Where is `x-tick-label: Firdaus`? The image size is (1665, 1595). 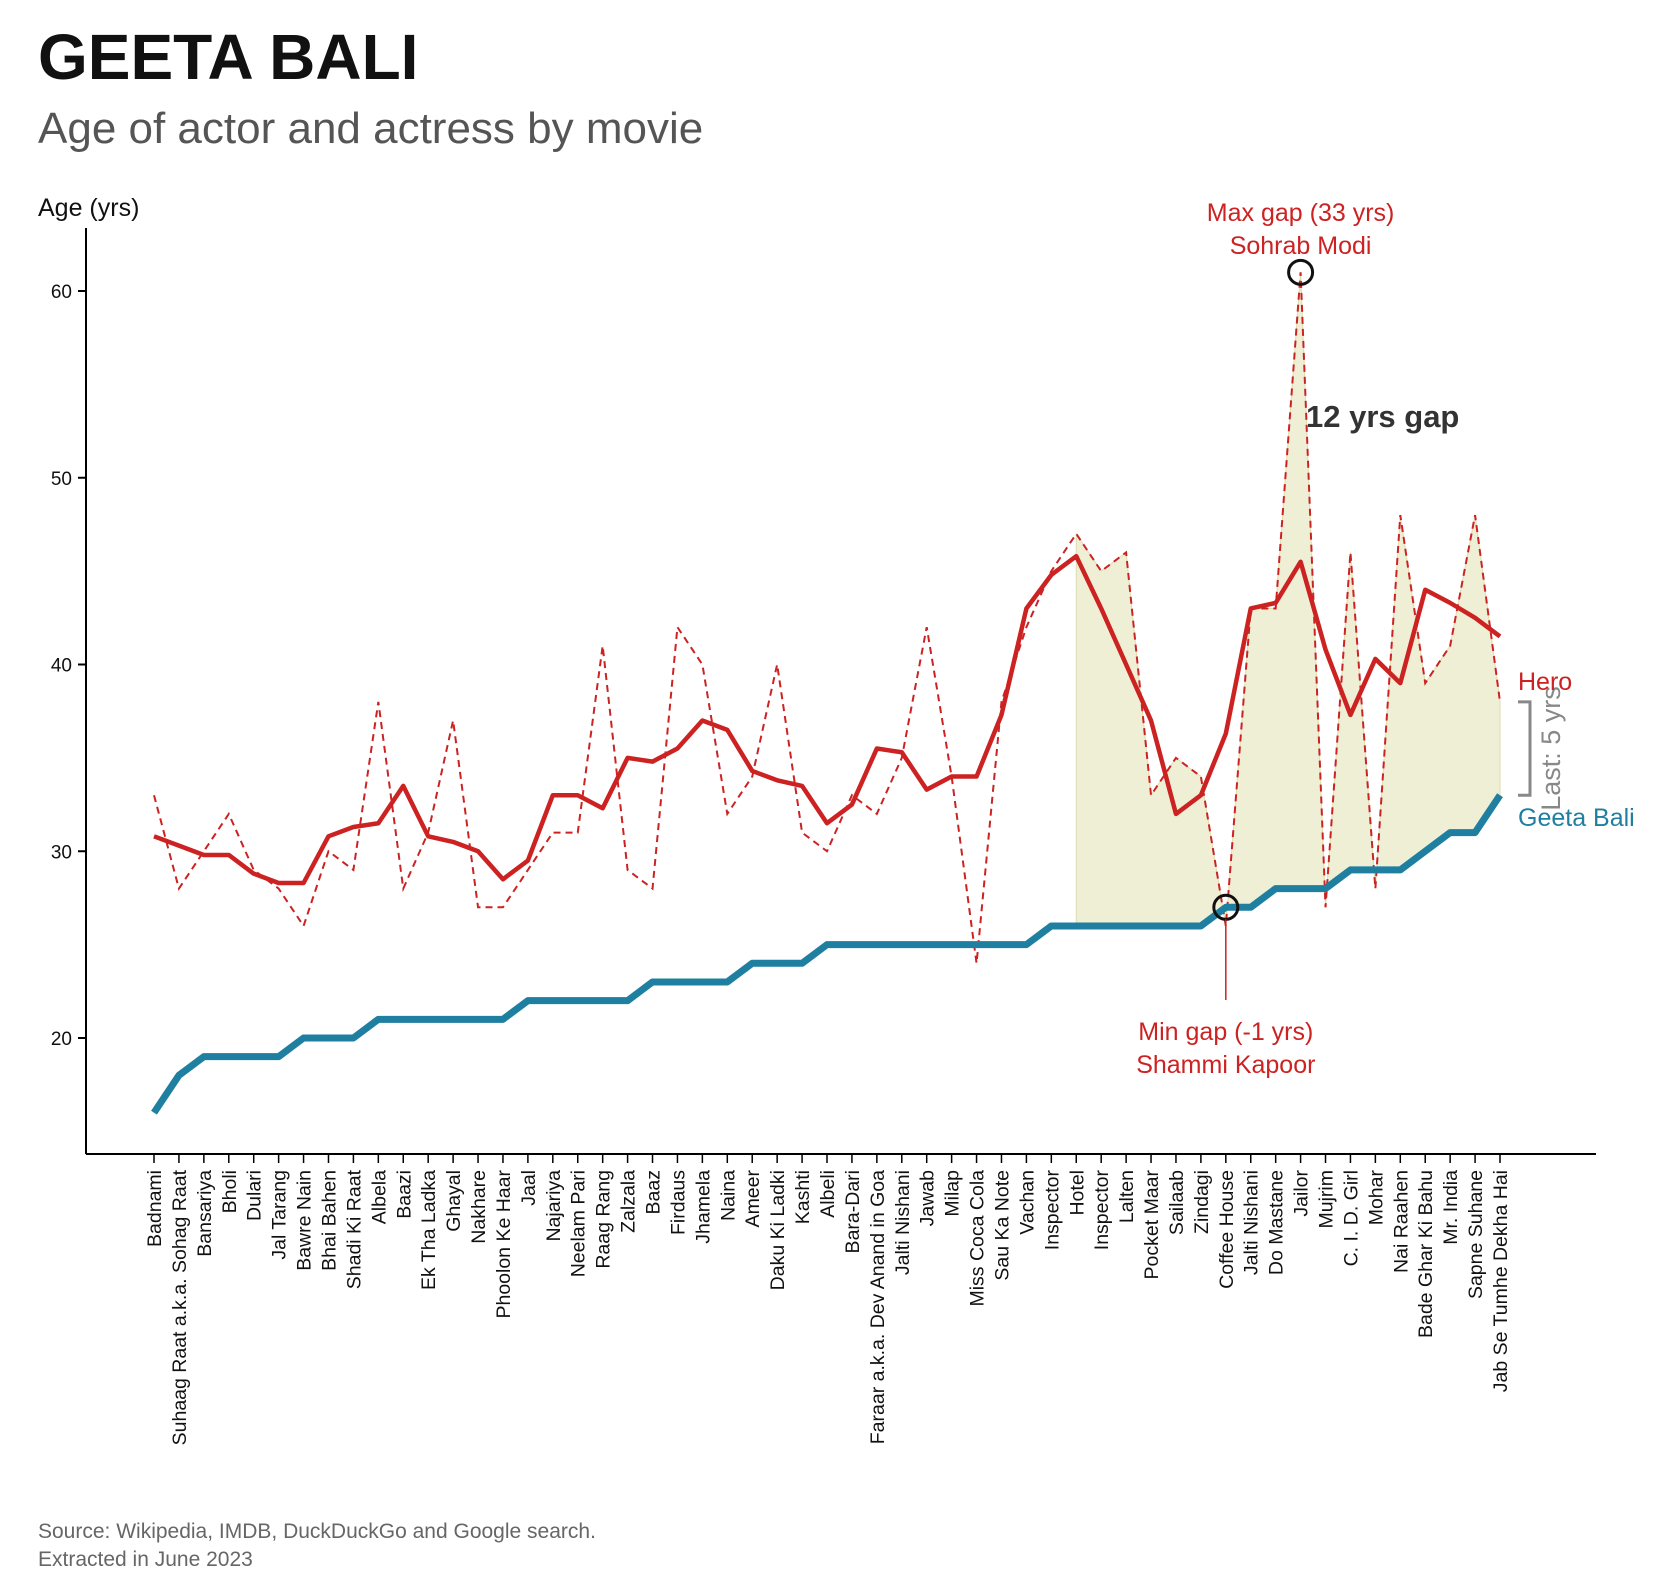 x-tick-label: Firdaus is located at coordinates (678, 1202).